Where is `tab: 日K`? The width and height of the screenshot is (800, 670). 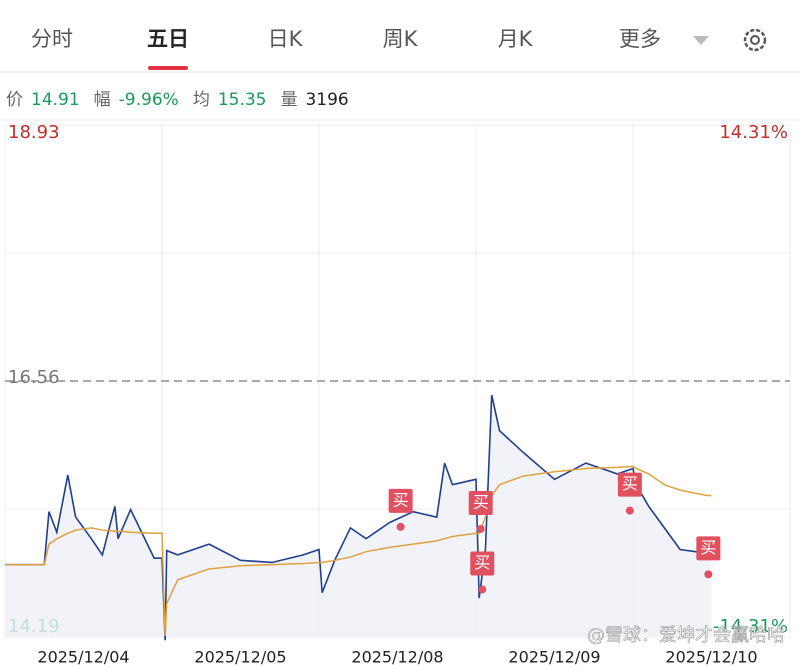 tab: 日K is located at coordinates (286, 39).